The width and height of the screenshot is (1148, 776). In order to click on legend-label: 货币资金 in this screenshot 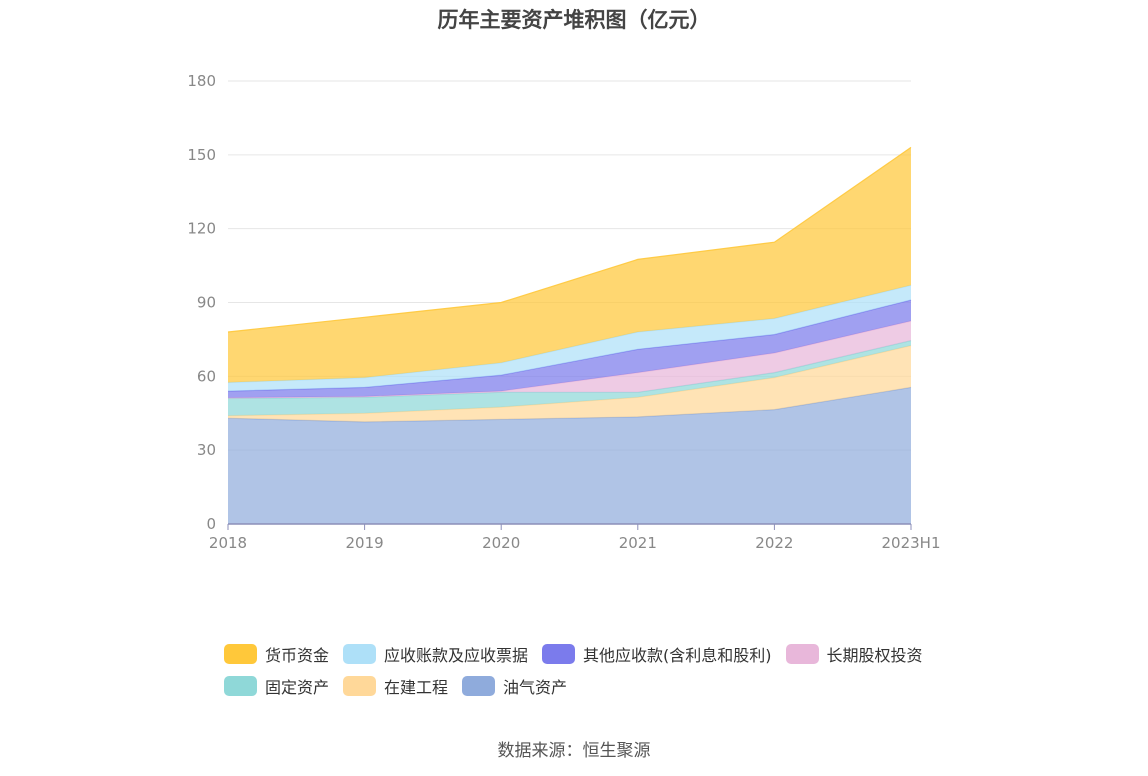, I will do `click(297, 655)`.